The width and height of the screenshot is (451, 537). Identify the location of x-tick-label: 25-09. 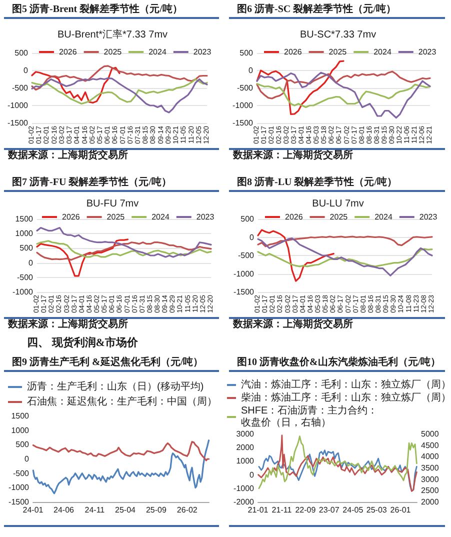
(156, 510).